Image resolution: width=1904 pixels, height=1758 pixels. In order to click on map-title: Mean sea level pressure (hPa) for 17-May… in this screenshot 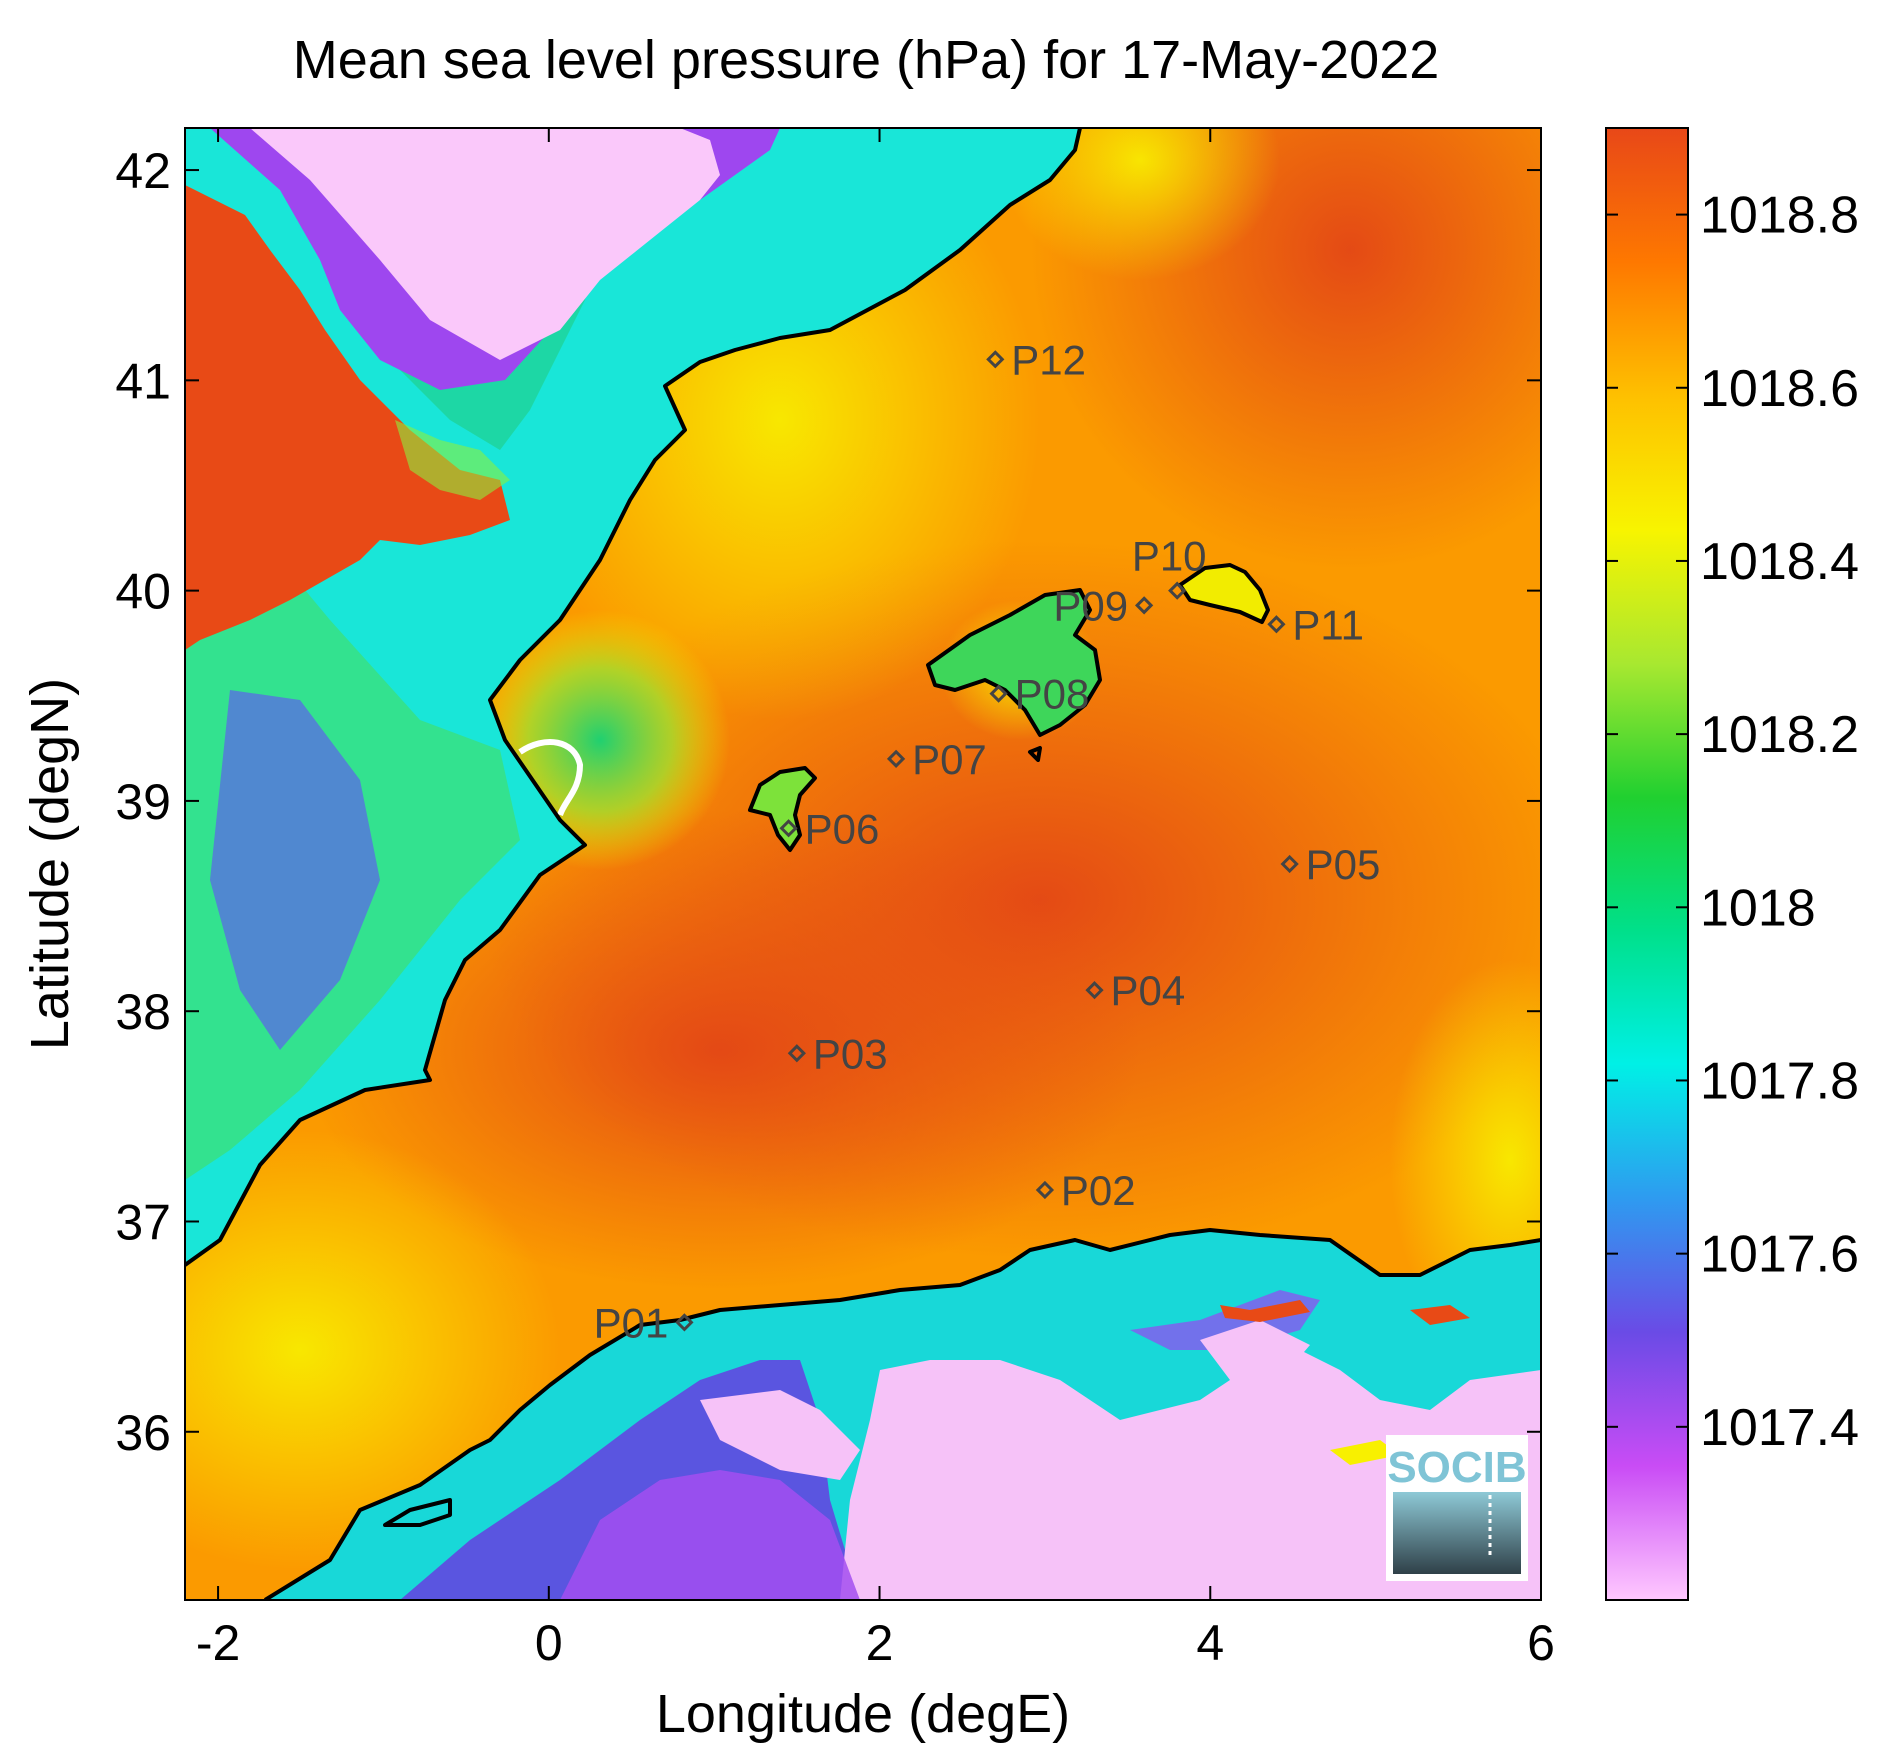, I will do `click(866, 60)`.